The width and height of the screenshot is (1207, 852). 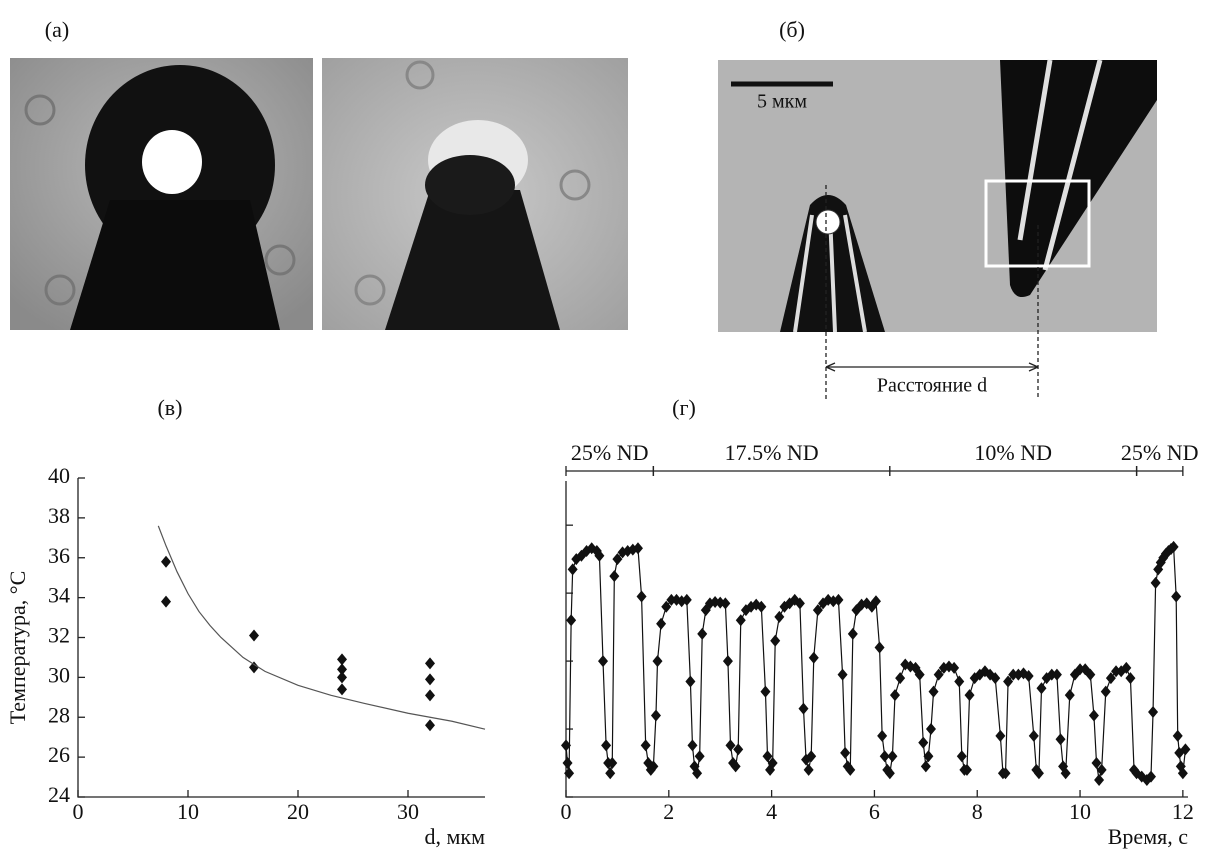 I want to click on y-tick-label: 40, so click(x=59, y=475).